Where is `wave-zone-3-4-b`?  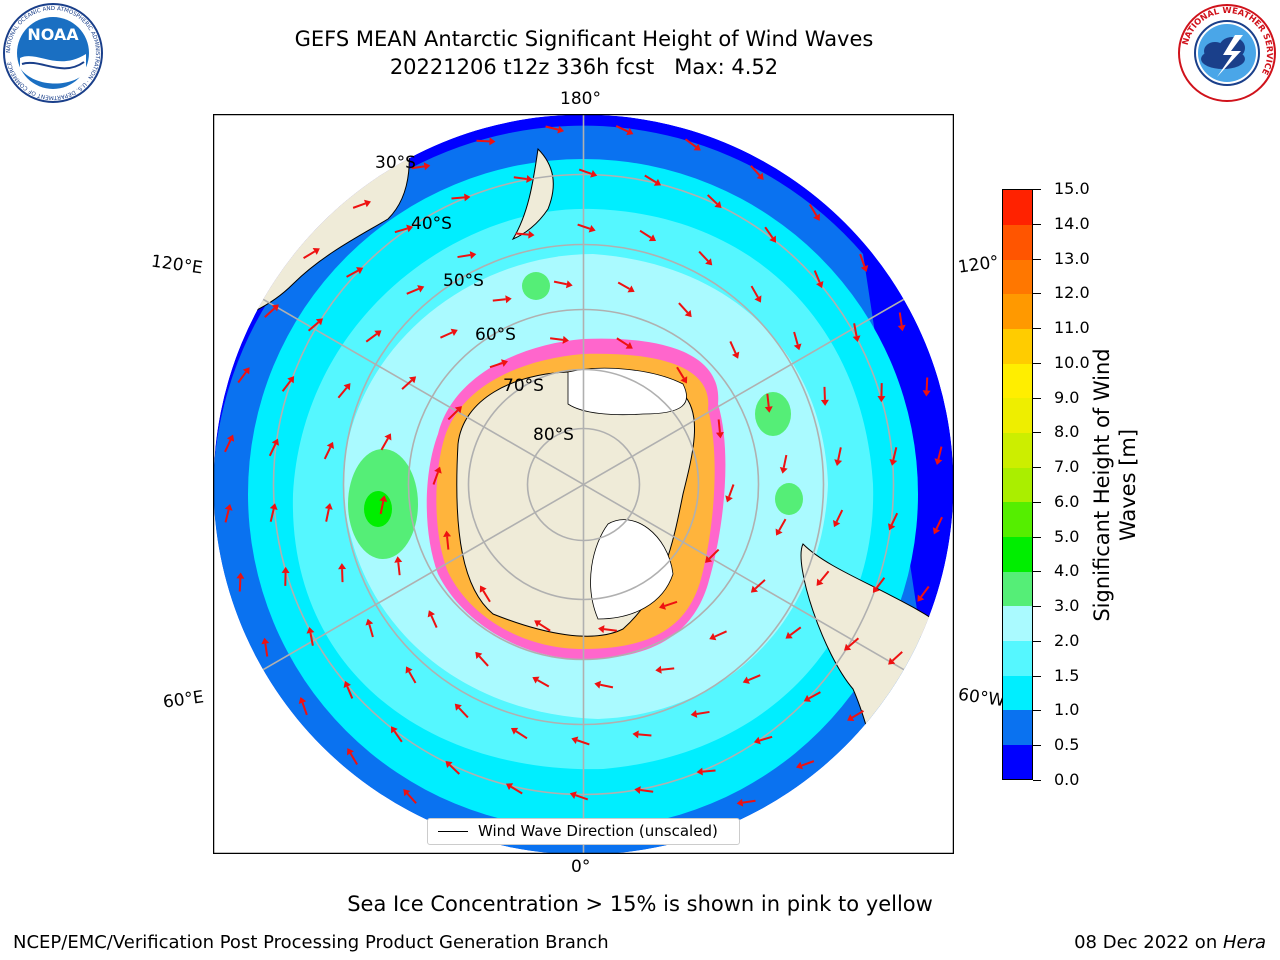 wave-zone-3-4-b is located at coordinates (378, 509).